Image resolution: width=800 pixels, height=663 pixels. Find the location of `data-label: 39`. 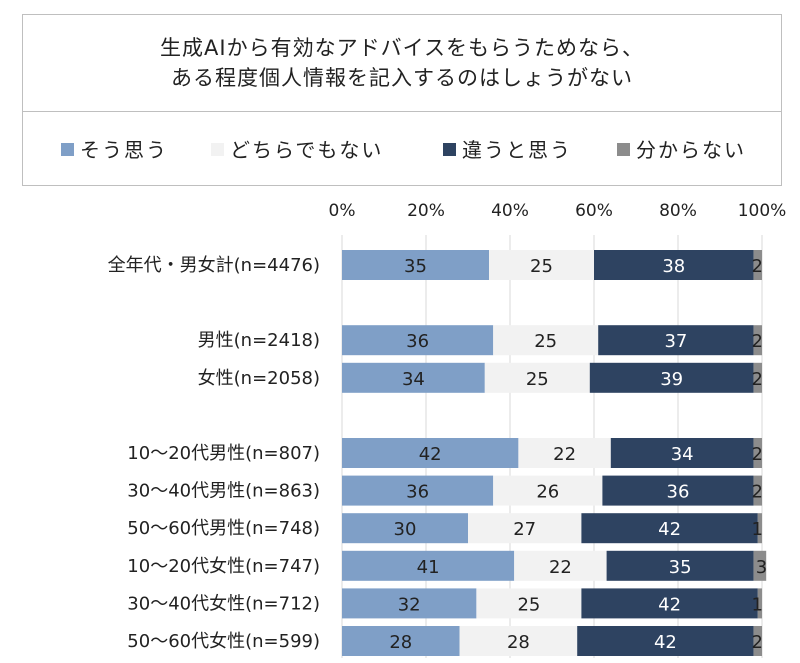

data-label: 39 is located at coordinates (671, 379).